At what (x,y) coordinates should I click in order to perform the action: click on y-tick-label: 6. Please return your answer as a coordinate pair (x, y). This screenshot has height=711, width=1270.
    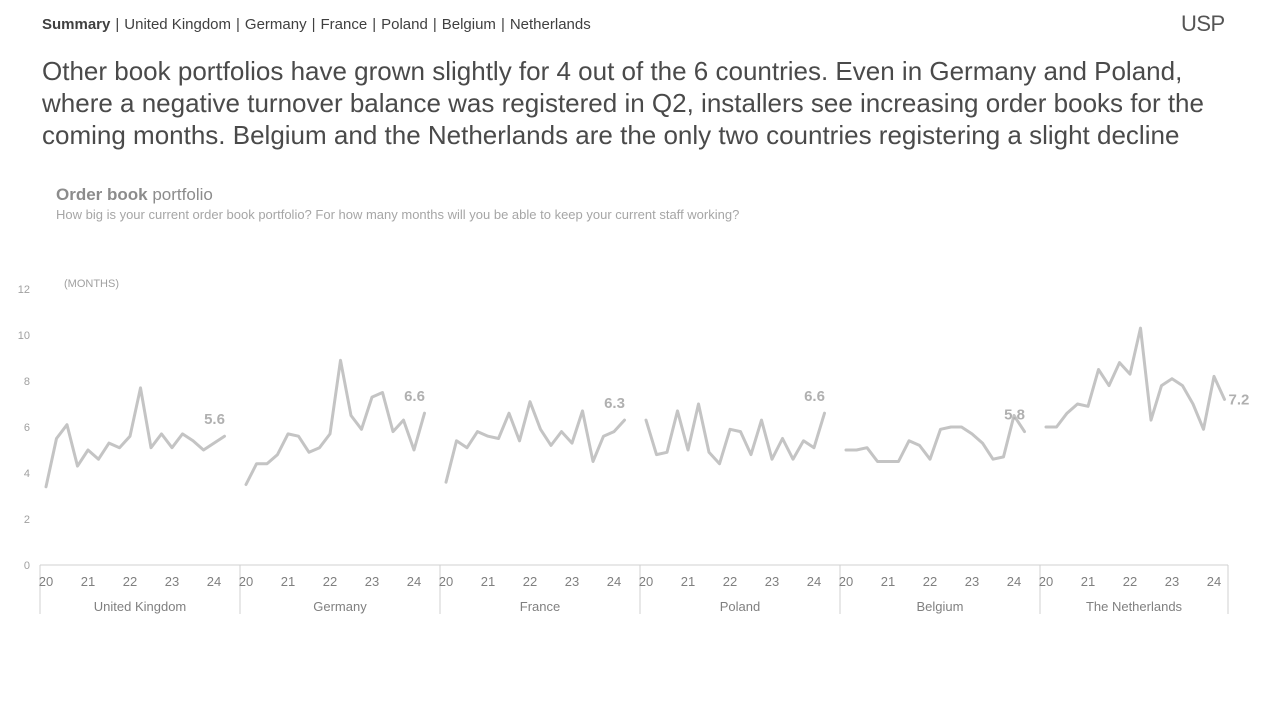
    Looking at the image, I should click on (27, 428).